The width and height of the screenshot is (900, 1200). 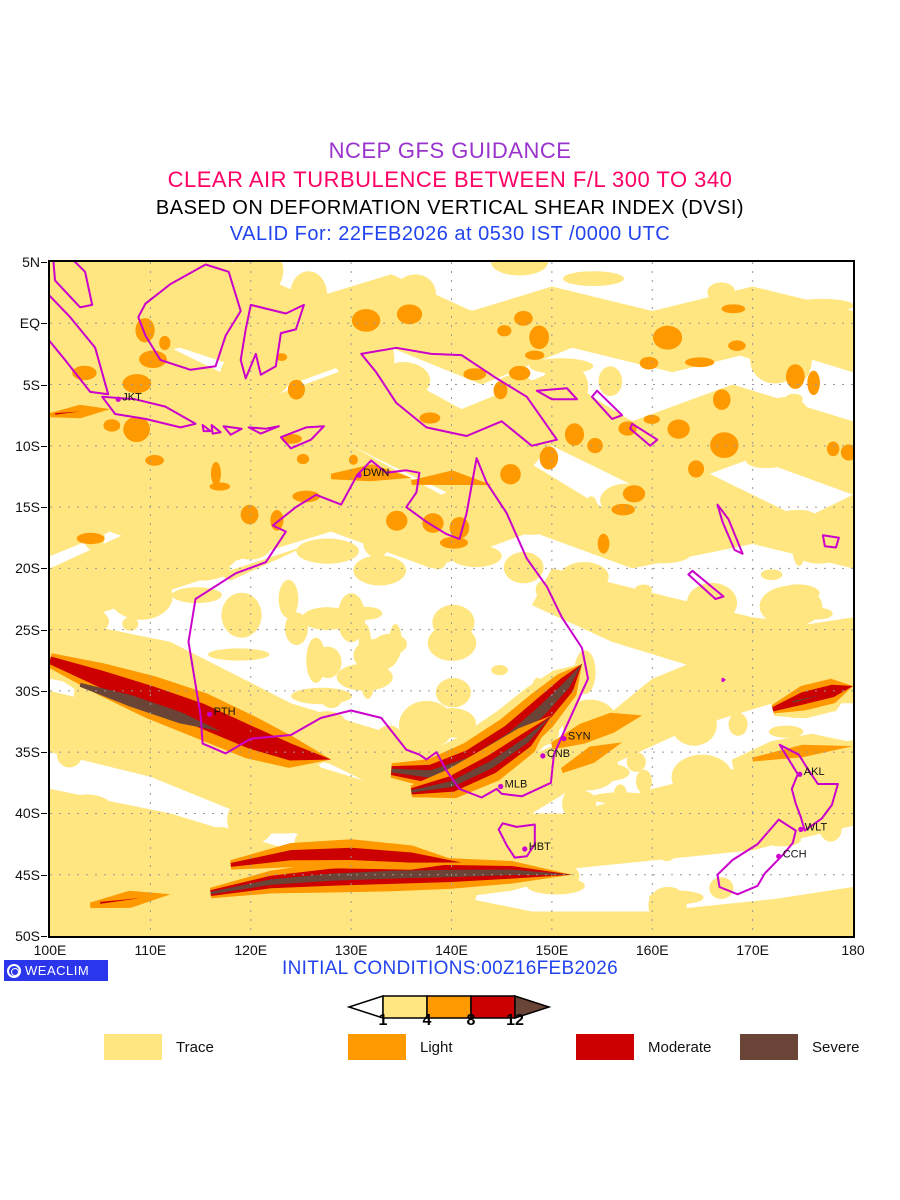 What do you see at coordinates (195, 1047) in the screenshot?
I see `legend-label: Trace` at bounding box center [195, 1047].